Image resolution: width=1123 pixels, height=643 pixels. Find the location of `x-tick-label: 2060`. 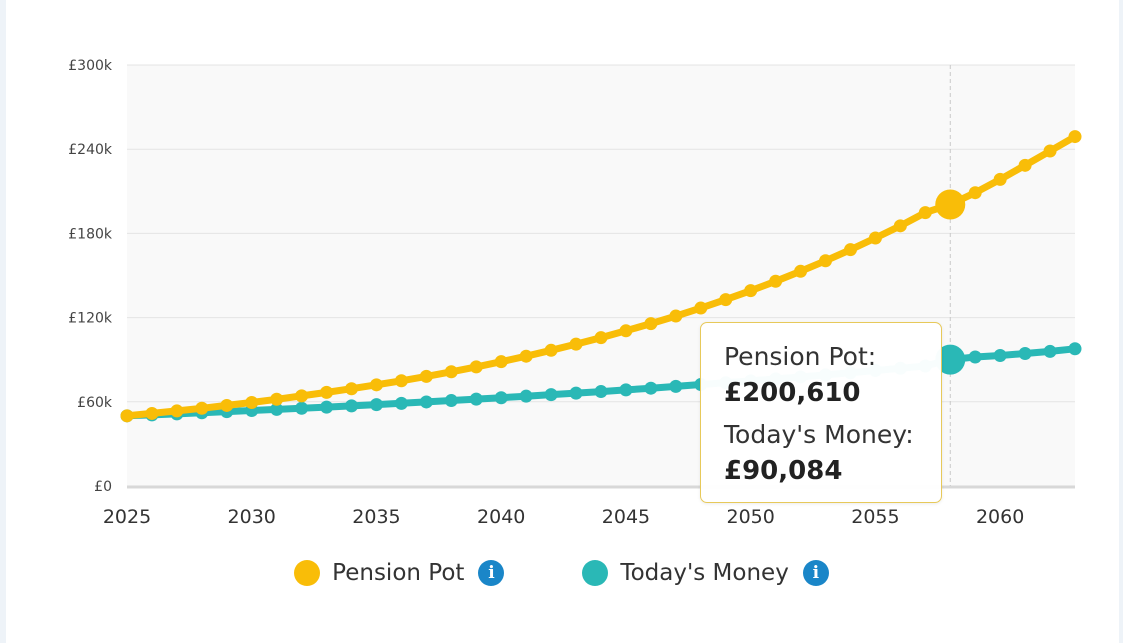

x-tick-label: 2060 is located at coordinates (1000, 517).